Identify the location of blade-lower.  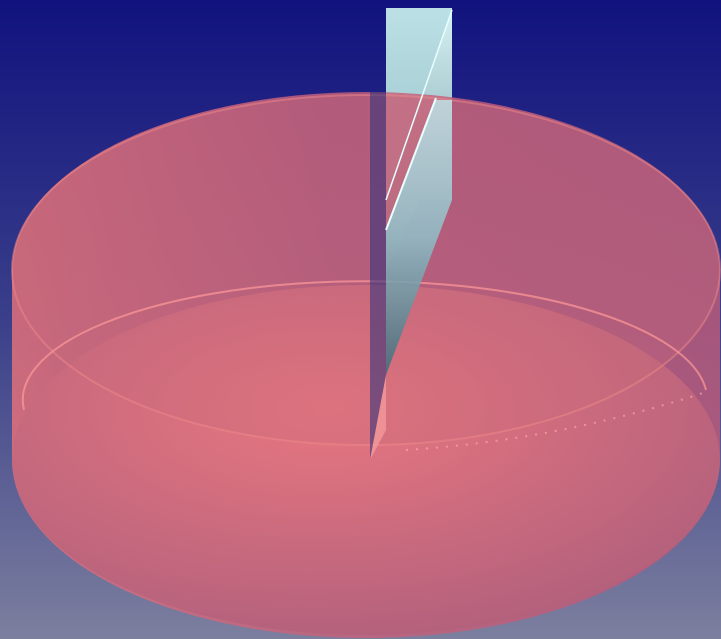
(419, 237).